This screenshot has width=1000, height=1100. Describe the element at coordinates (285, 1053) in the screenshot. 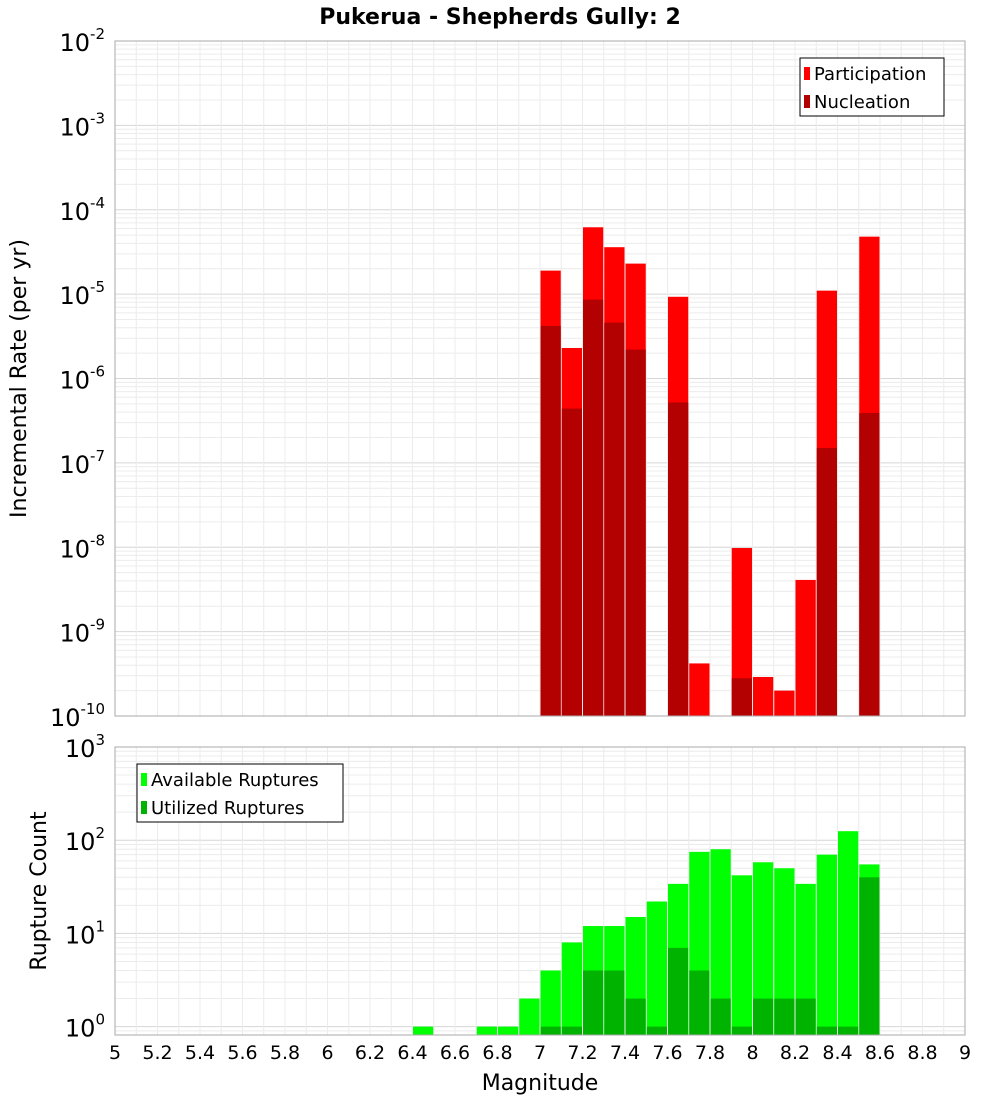

I see `x-tick-label: 5.8` at that location.